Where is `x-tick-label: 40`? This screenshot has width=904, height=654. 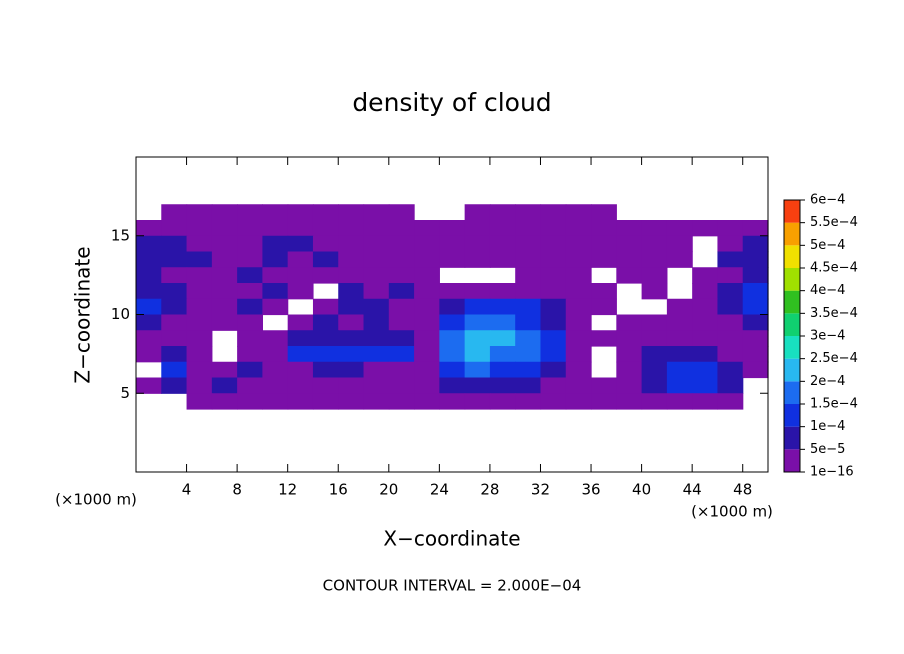
x-tick-label: 40 is located at coordinates (641, 490).